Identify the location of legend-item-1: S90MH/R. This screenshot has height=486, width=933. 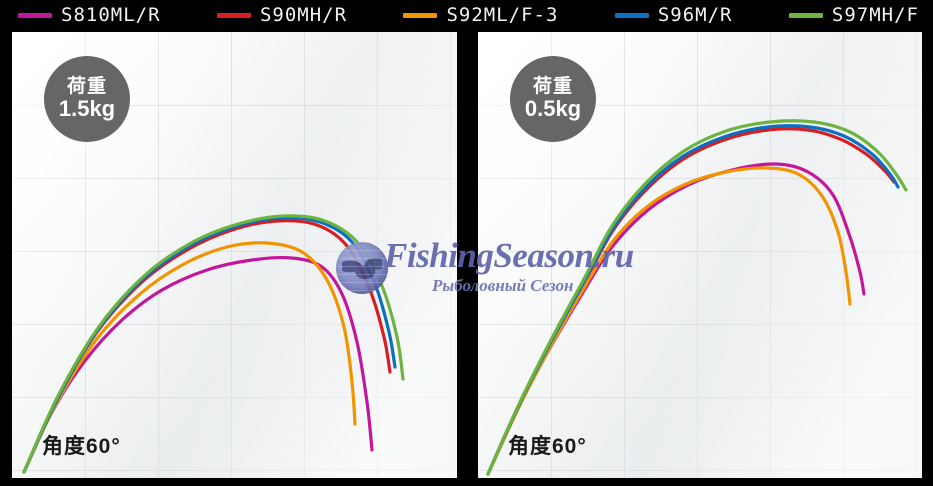
(282, 15).